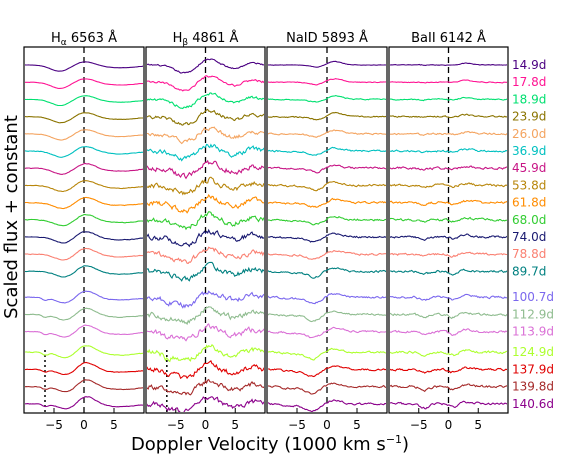 The height and width of the screenshot is (465, 568). I want to click on epoch-label: 140.6d, so click(533, 404).